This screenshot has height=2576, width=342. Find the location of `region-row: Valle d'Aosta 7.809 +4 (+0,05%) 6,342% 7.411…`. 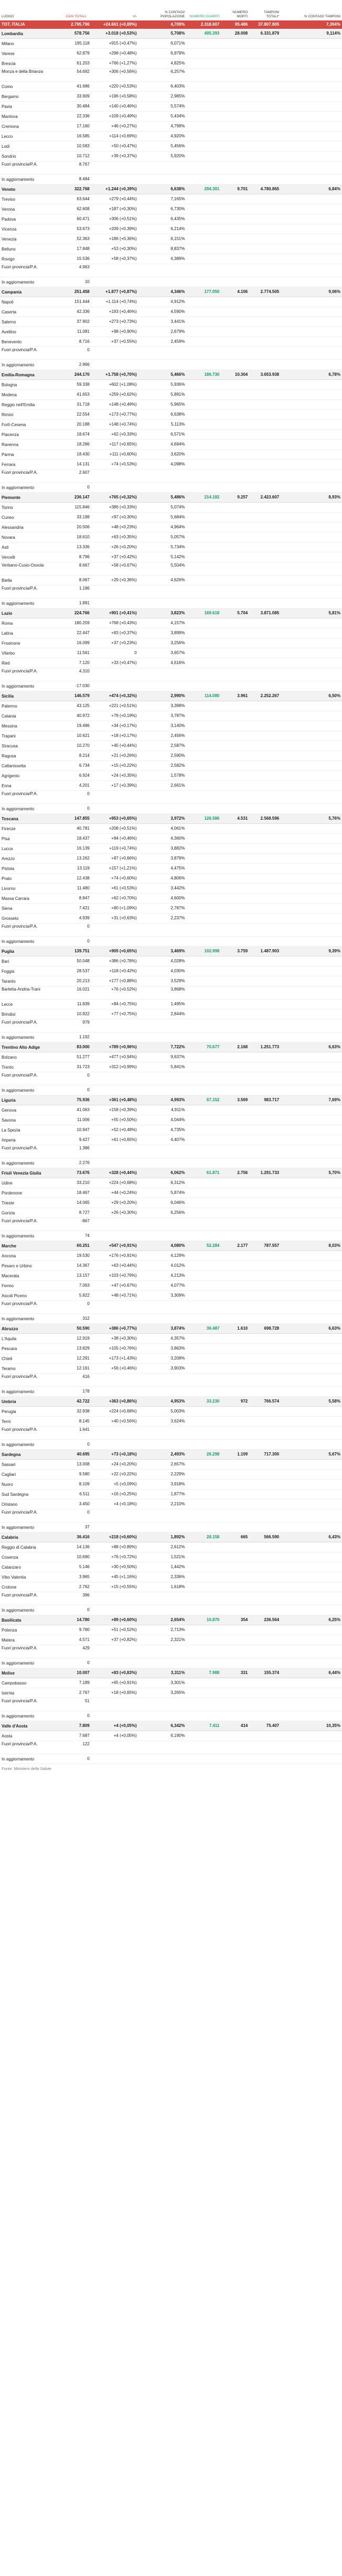

region-row: Valle d'Aosta 7.809 +4 (+0,05%) 6,342% 7.411… is located at coordinates (171, 1726).